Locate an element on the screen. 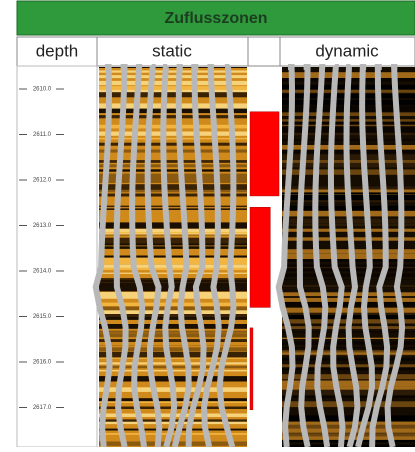 Image resolution: width=415 pixels, height=452 pixels. column-header: static is located at coordinates (172, 50).